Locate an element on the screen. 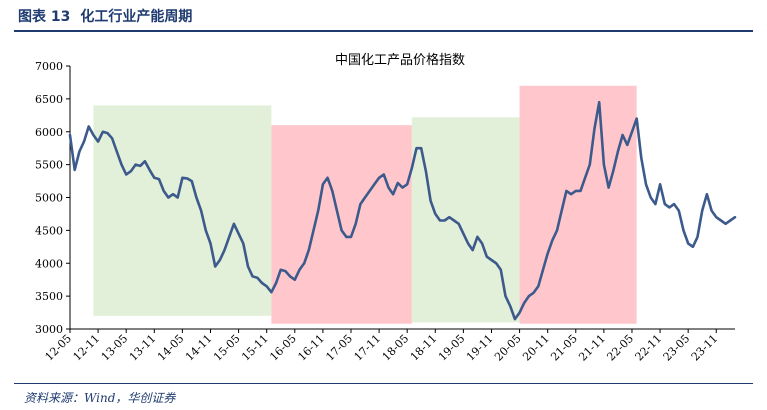  x-tick-label-22-11: 22-11 is located at coordinates (649, 348).